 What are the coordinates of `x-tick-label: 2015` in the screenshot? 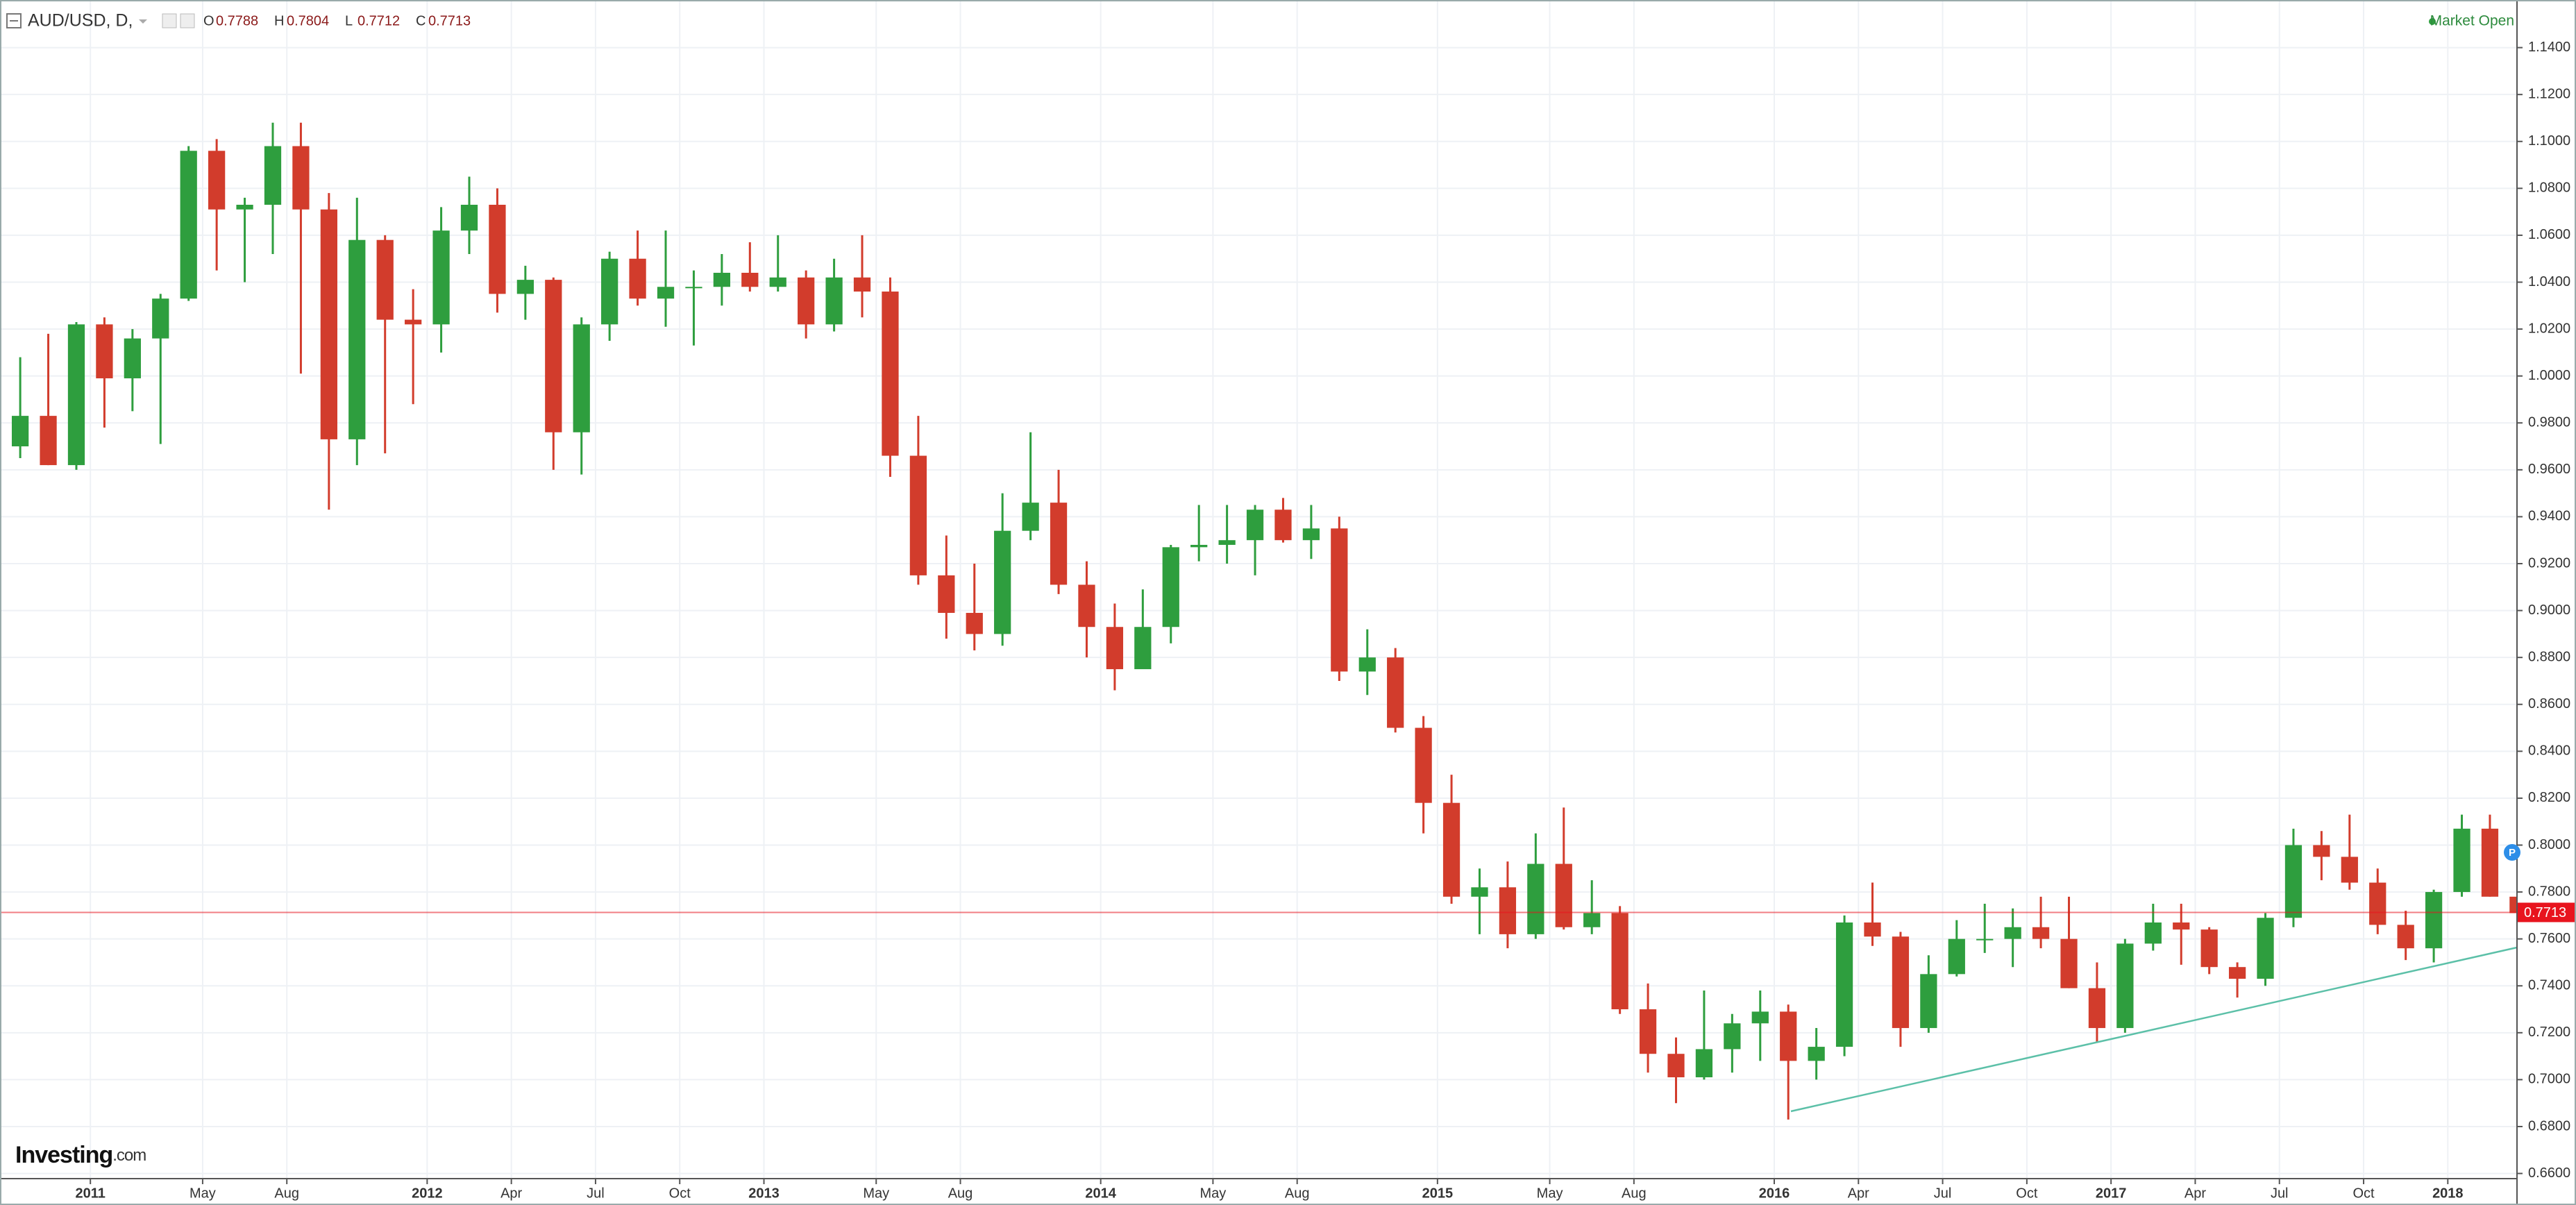 It's located at (1438, 1193).